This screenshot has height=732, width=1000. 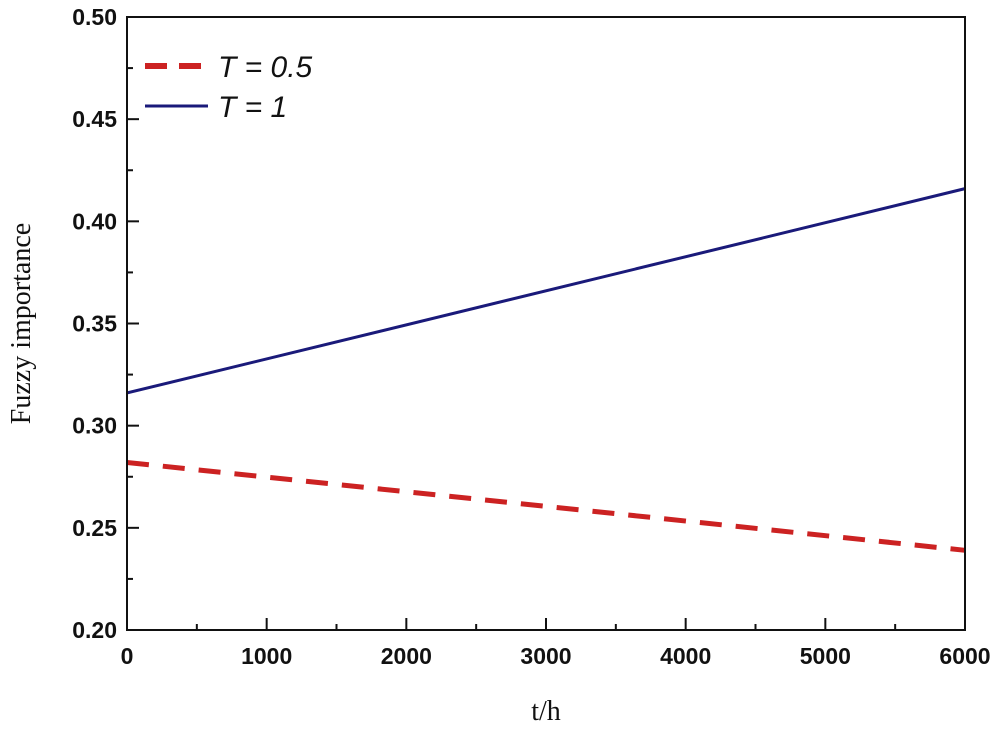 What do you see at coordinates (546, 711) in the screenshot?
I see `x-axis-title: t/h` at bounding box center [546, 711].